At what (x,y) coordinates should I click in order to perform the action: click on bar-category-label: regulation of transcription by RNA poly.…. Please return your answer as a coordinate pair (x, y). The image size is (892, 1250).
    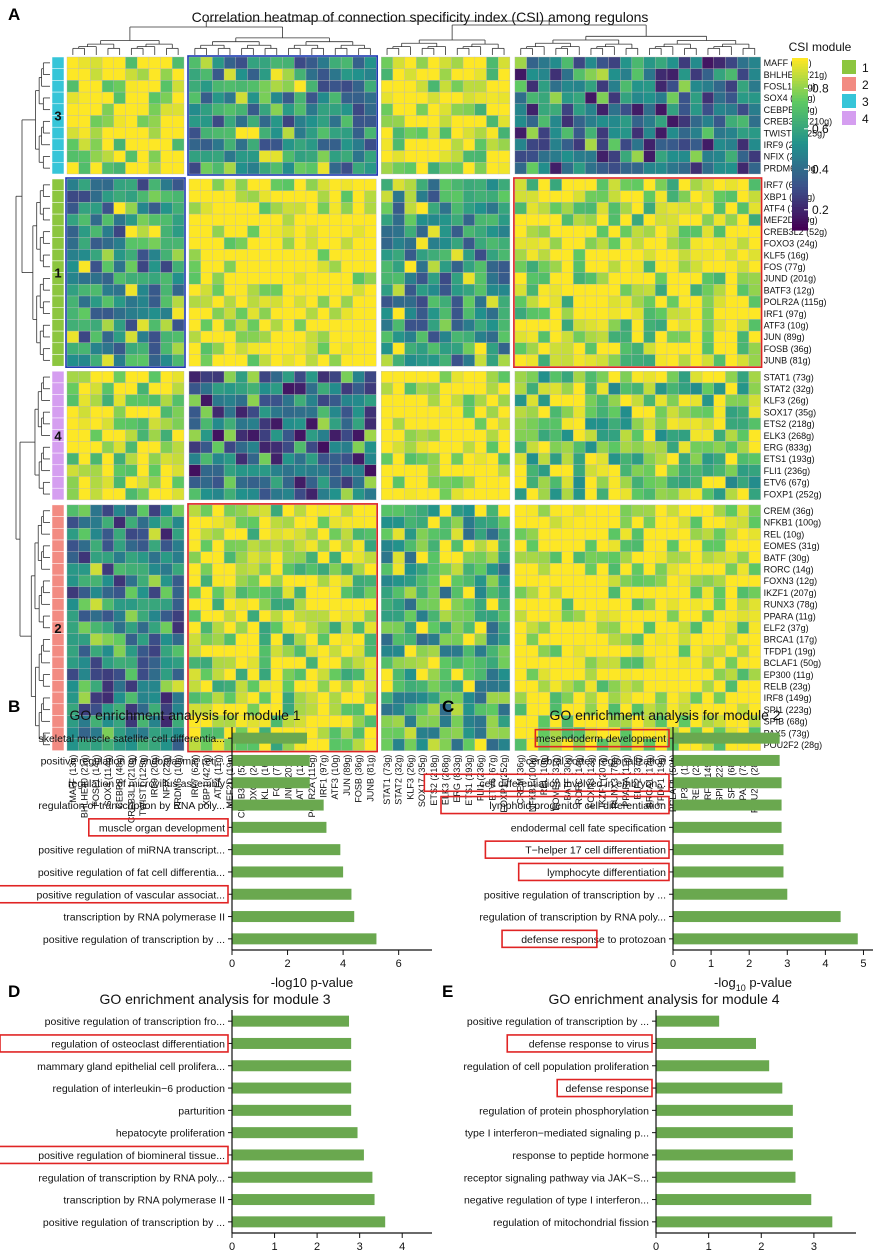
    Looking at the image, I should click on (131, 1178).